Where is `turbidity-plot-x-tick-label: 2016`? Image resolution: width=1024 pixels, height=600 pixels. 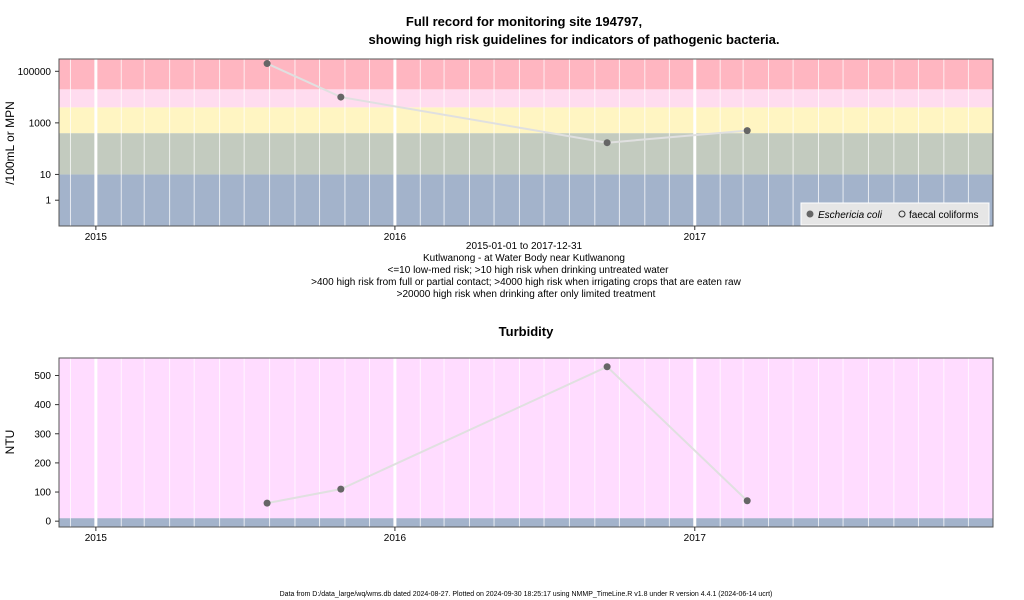
turbidity-plot-x-tick-label: 2016 is located at coordinates (395, 538).